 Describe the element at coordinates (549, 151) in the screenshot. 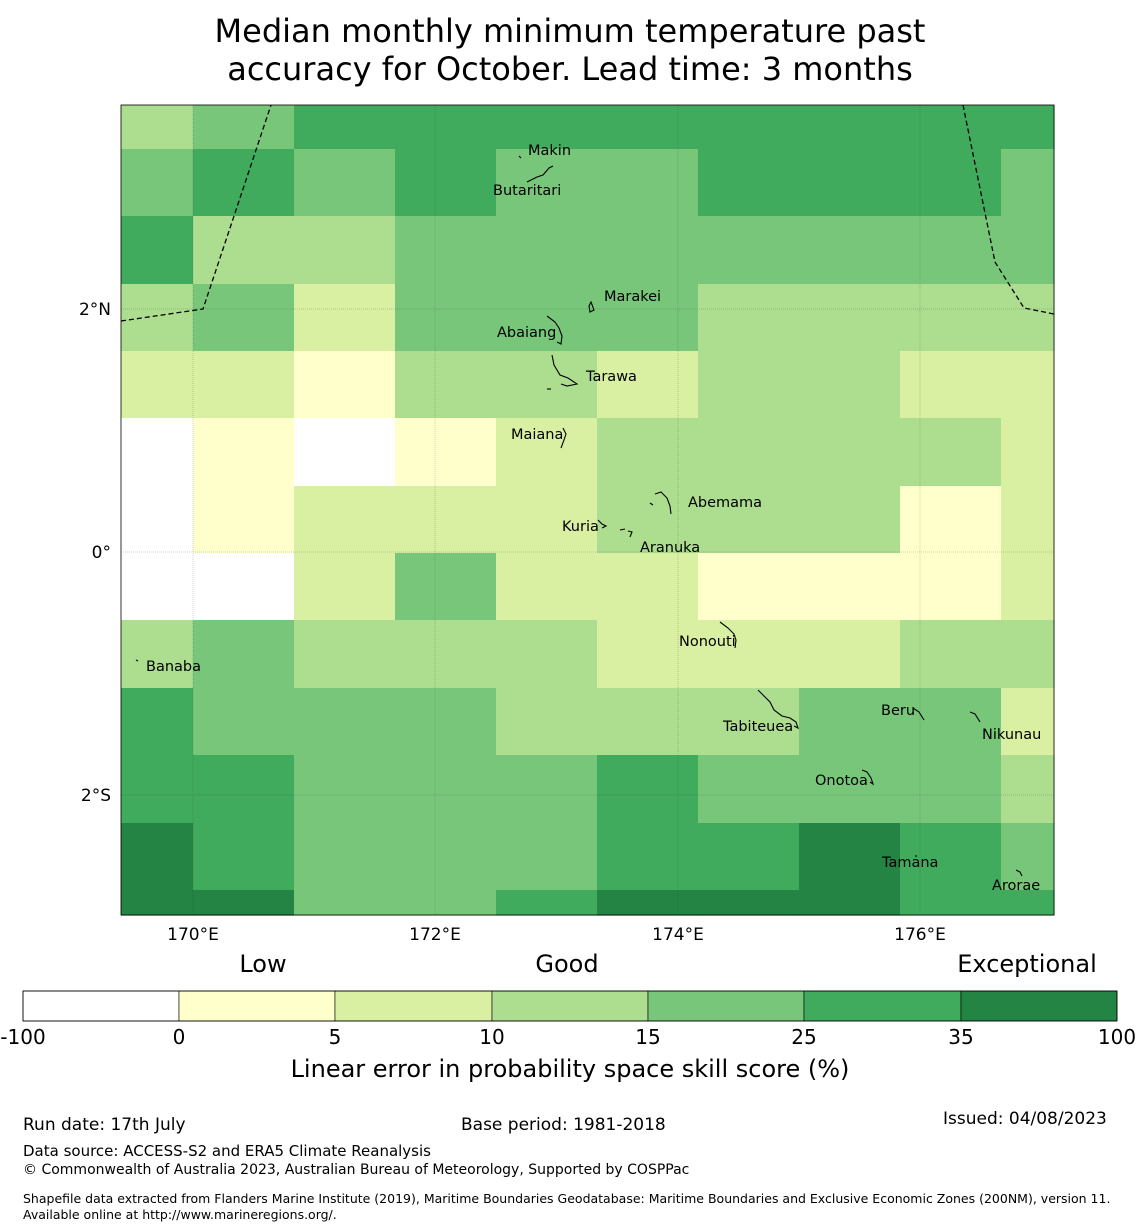

I see `place-label-makin: Makin` at that location.